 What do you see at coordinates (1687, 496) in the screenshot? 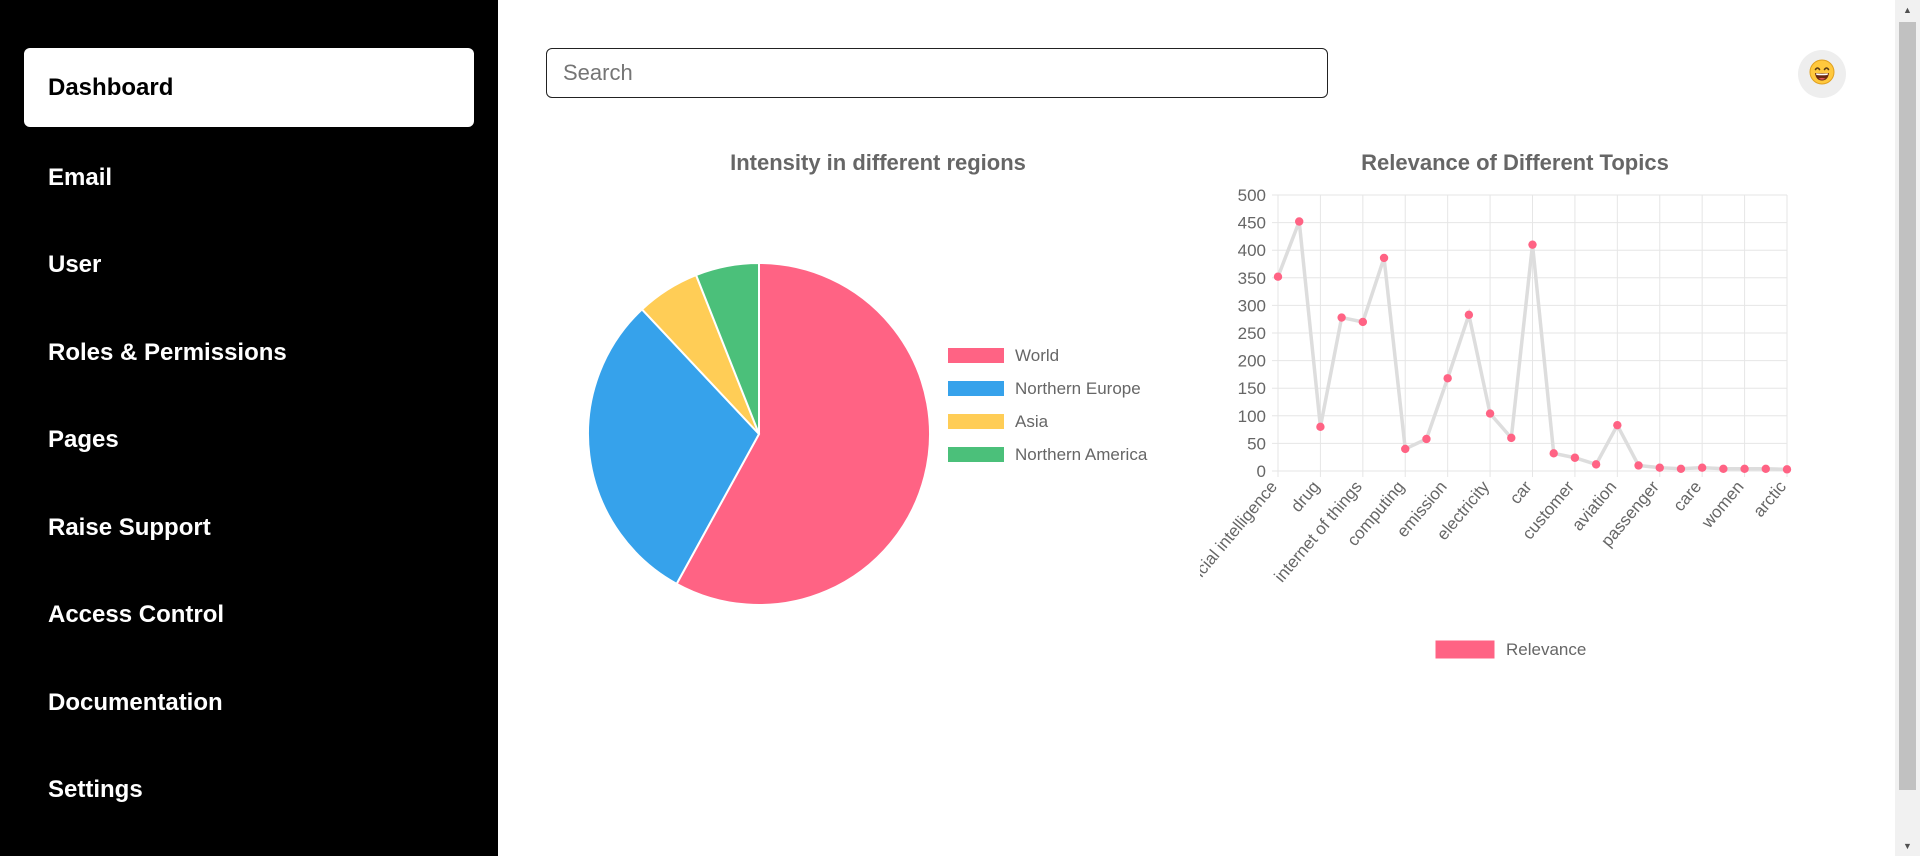
I see `x-tick-label: care` at bounding box center [1687, 496].